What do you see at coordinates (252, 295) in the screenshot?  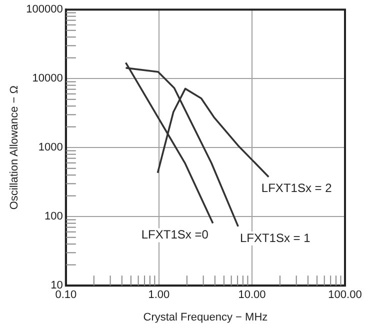 I see `x-tick-label: 10.00` at bounding box center [252, 295].